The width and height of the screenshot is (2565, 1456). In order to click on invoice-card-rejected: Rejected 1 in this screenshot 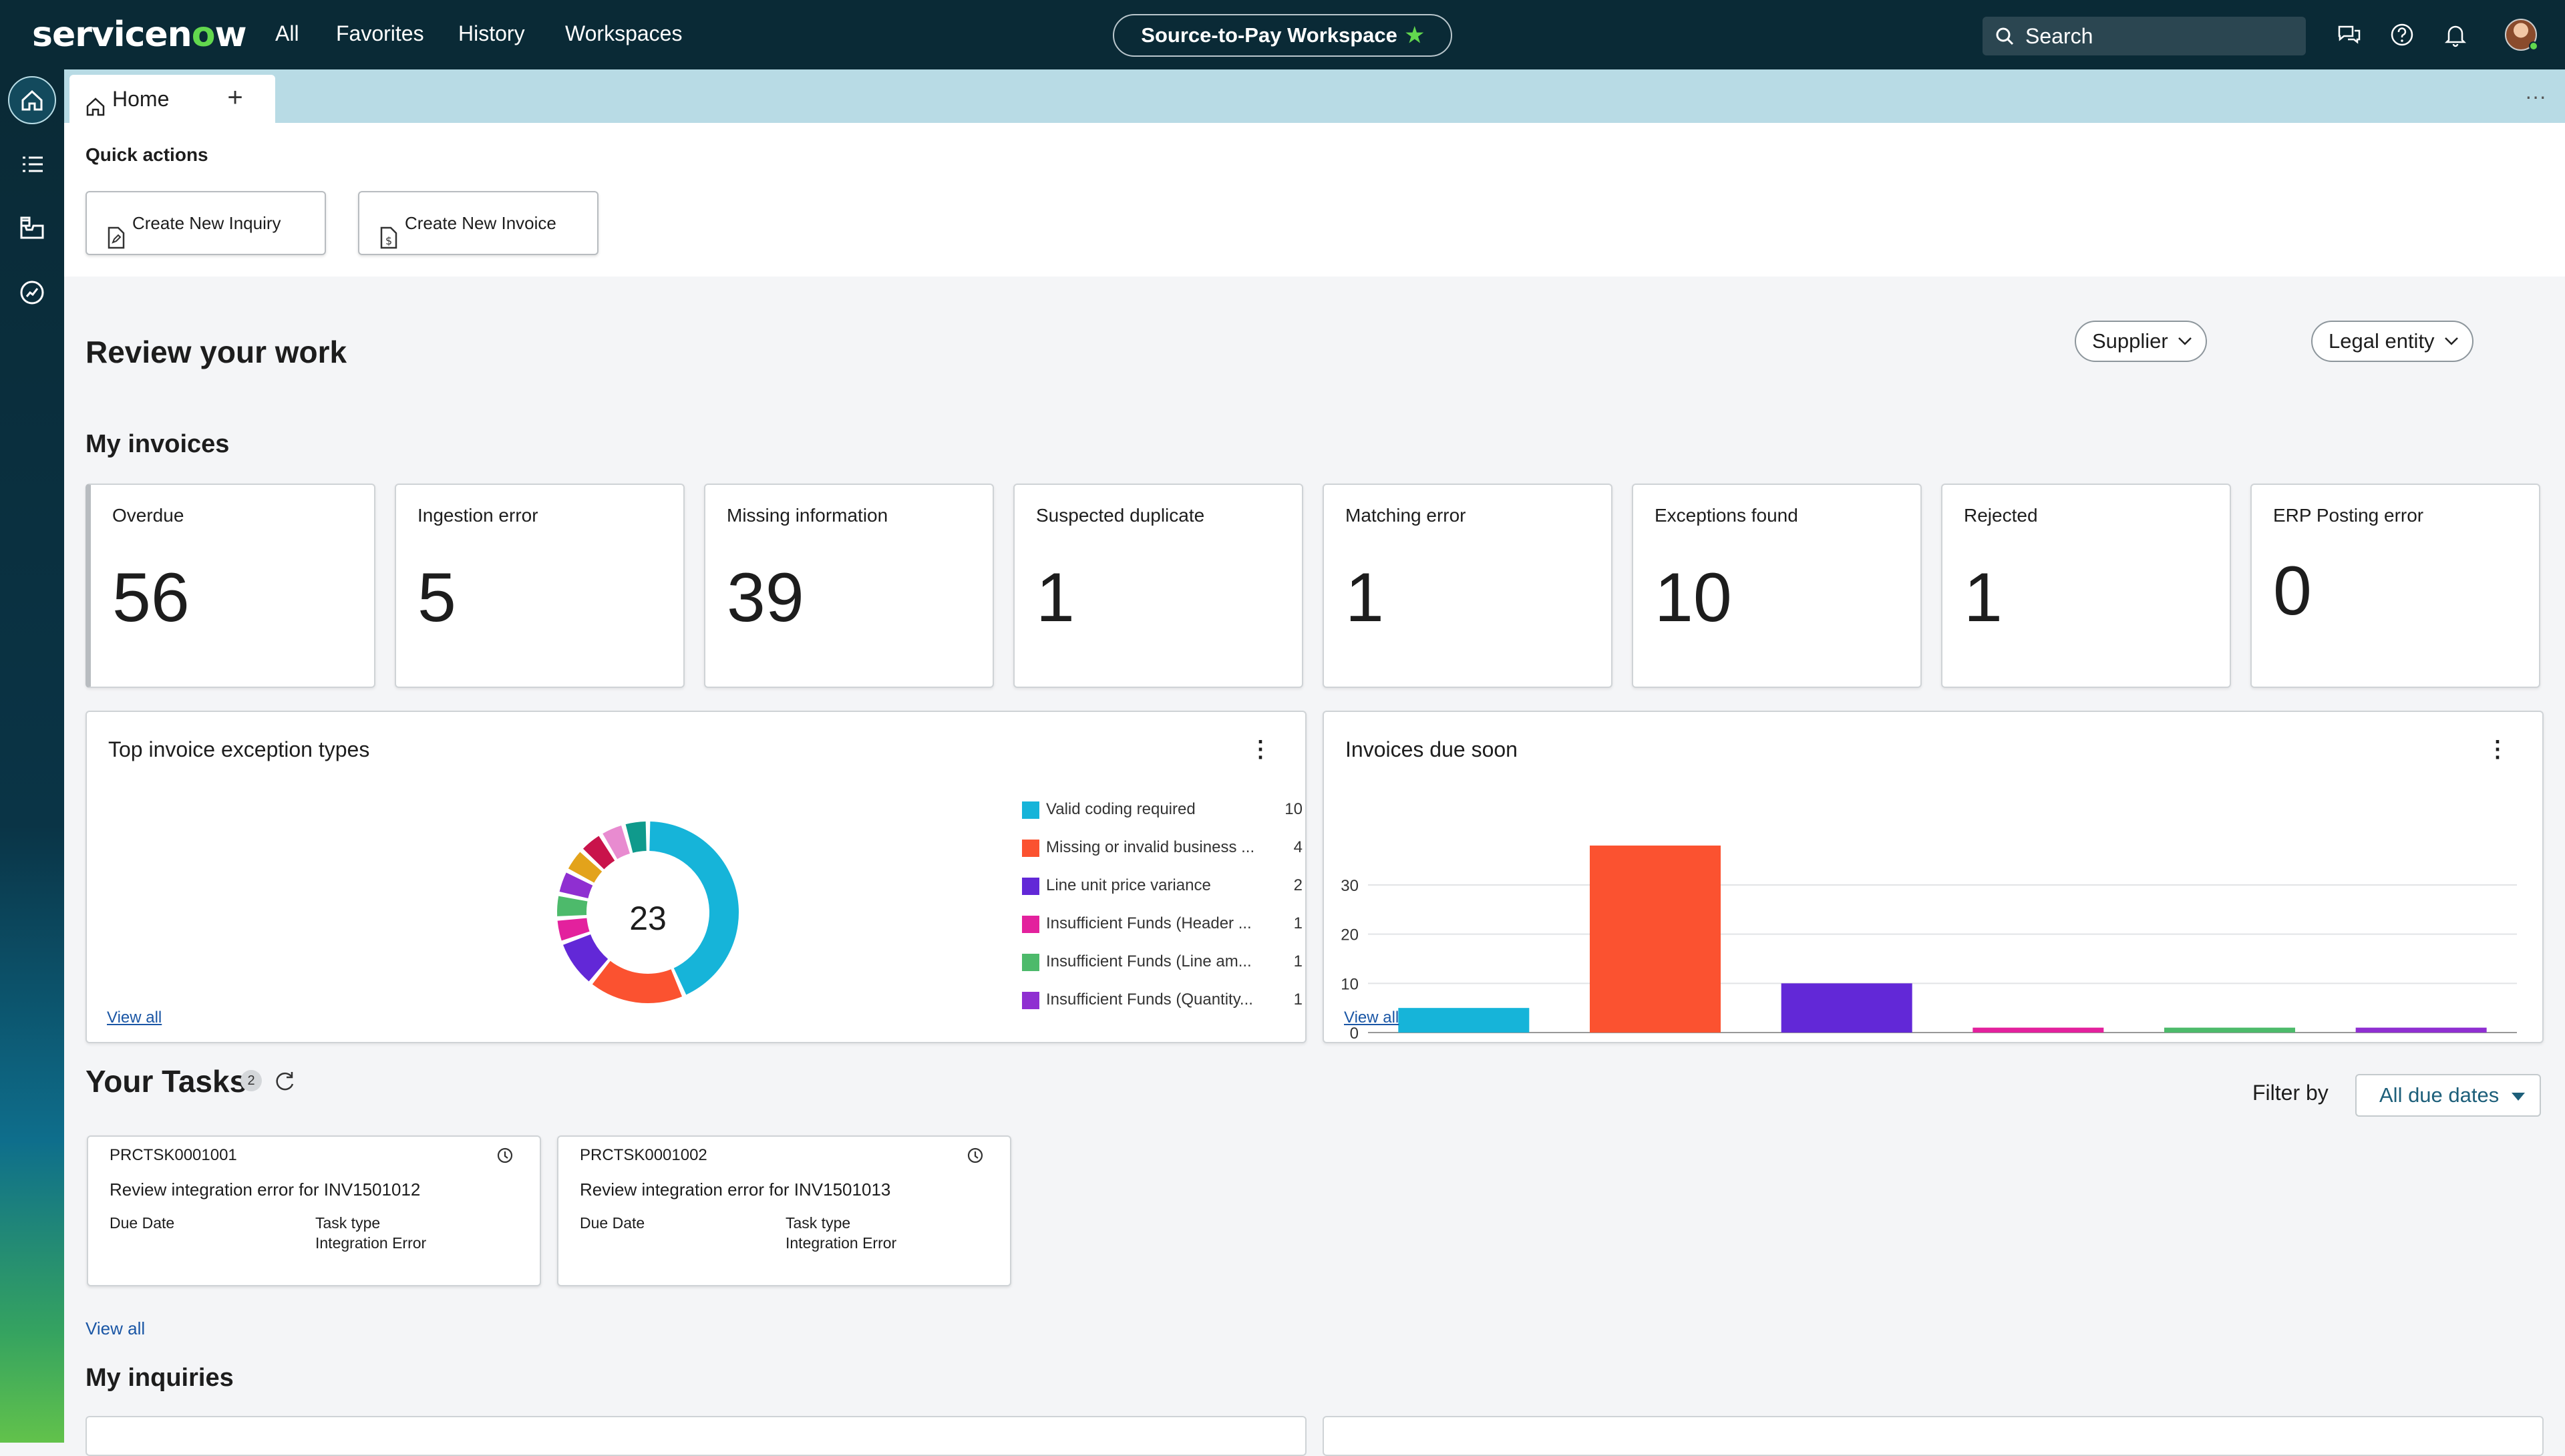, I will do `click(2086, 586)`.